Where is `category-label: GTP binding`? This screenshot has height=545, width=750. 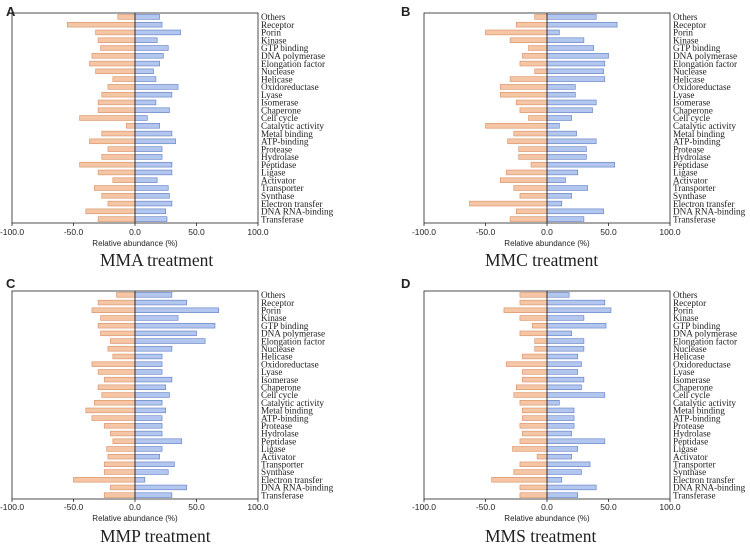 category-label: GTP binding is located at coordinates (285, 326).